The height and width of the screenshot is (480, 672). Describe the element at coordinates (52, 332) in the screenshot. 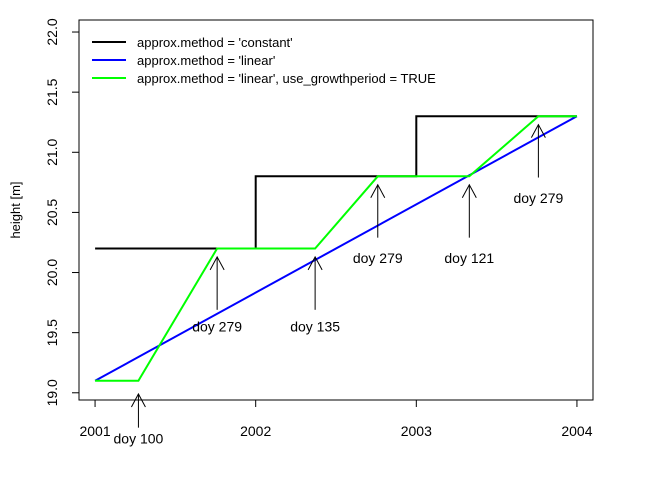

I see `y-tick-label: 19.5` at that location.